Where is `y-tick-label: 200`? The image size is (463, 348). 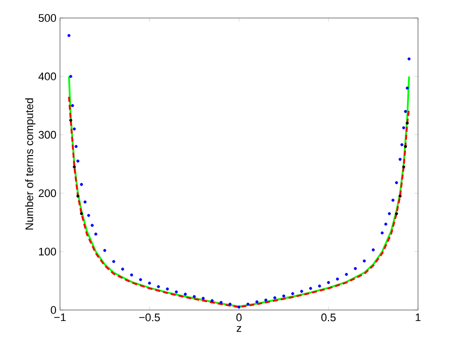
y-tick-label: 200 is located at coordinates (47, 193).